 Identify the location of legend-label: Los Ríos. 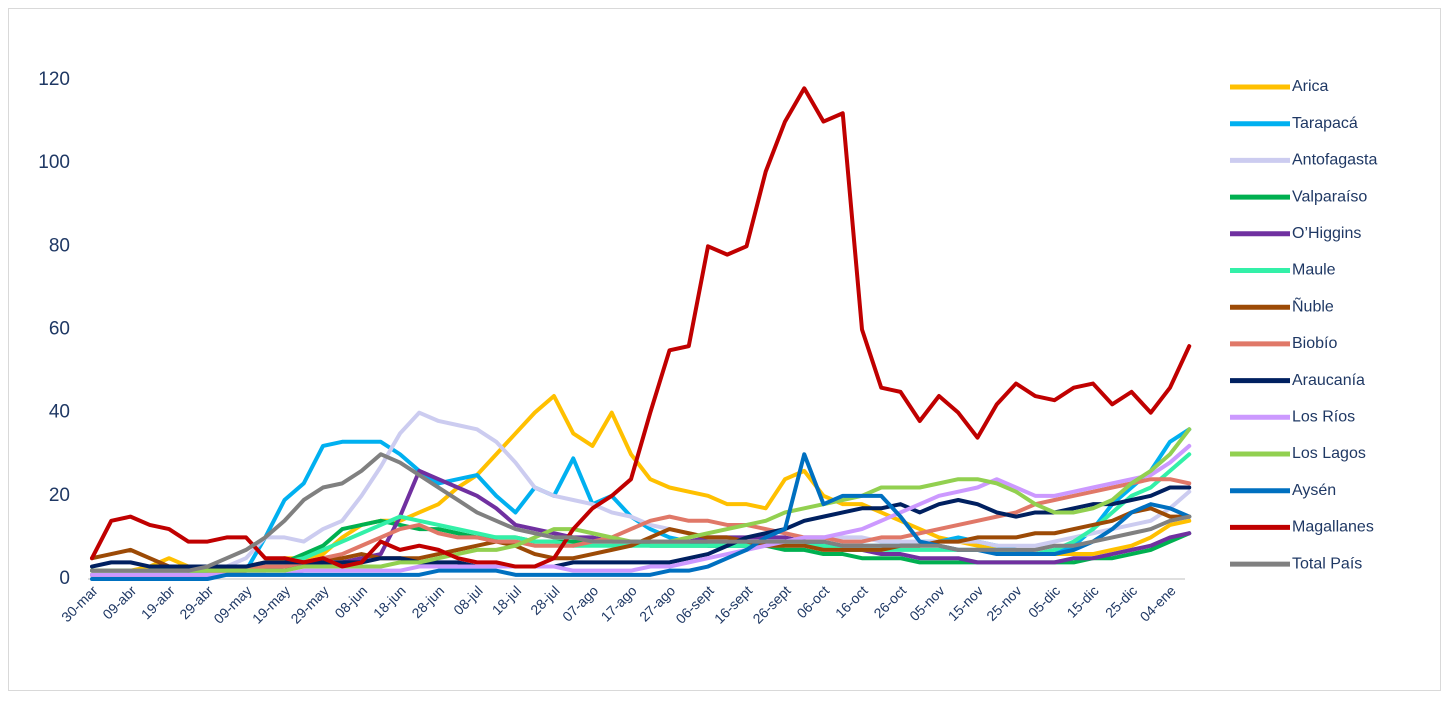
(1323, 417).